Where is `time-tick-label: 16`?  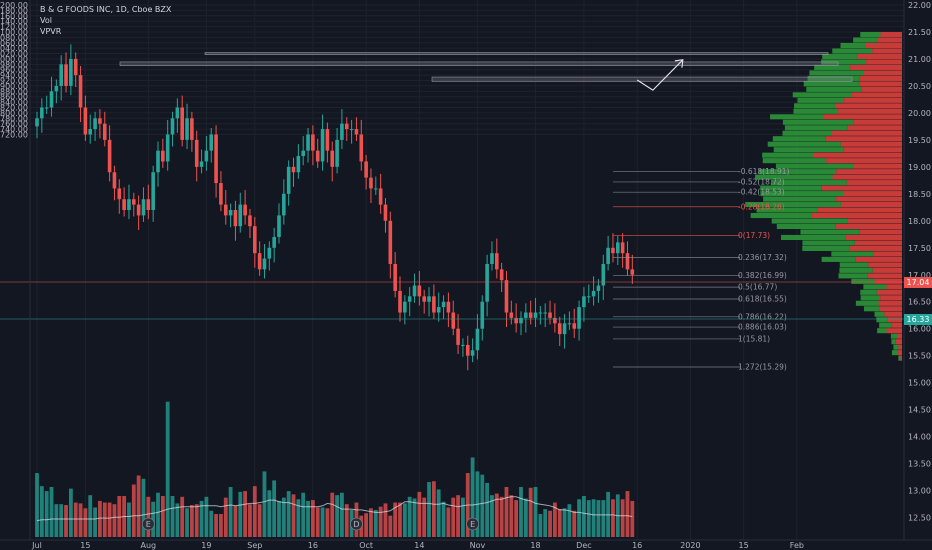 time-tick-label: 16 is located at coordinates (637, 545).